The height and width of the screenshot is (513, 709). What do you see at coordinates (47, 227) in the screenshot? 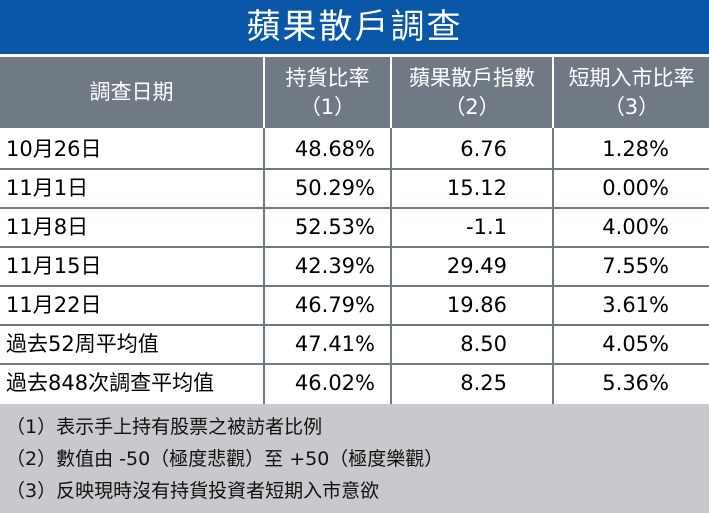
I see `cell-date: 11月8日` at bounding box center [47, 227].